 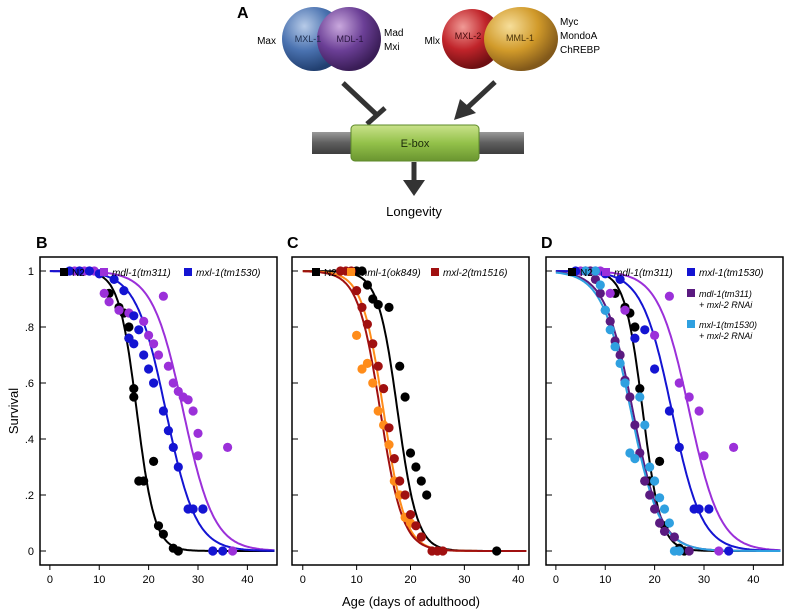 What do you see at coordinates (29, 328) in the screenshot?
I see `y-tick-label: .8` at bounding box center [29, 328].